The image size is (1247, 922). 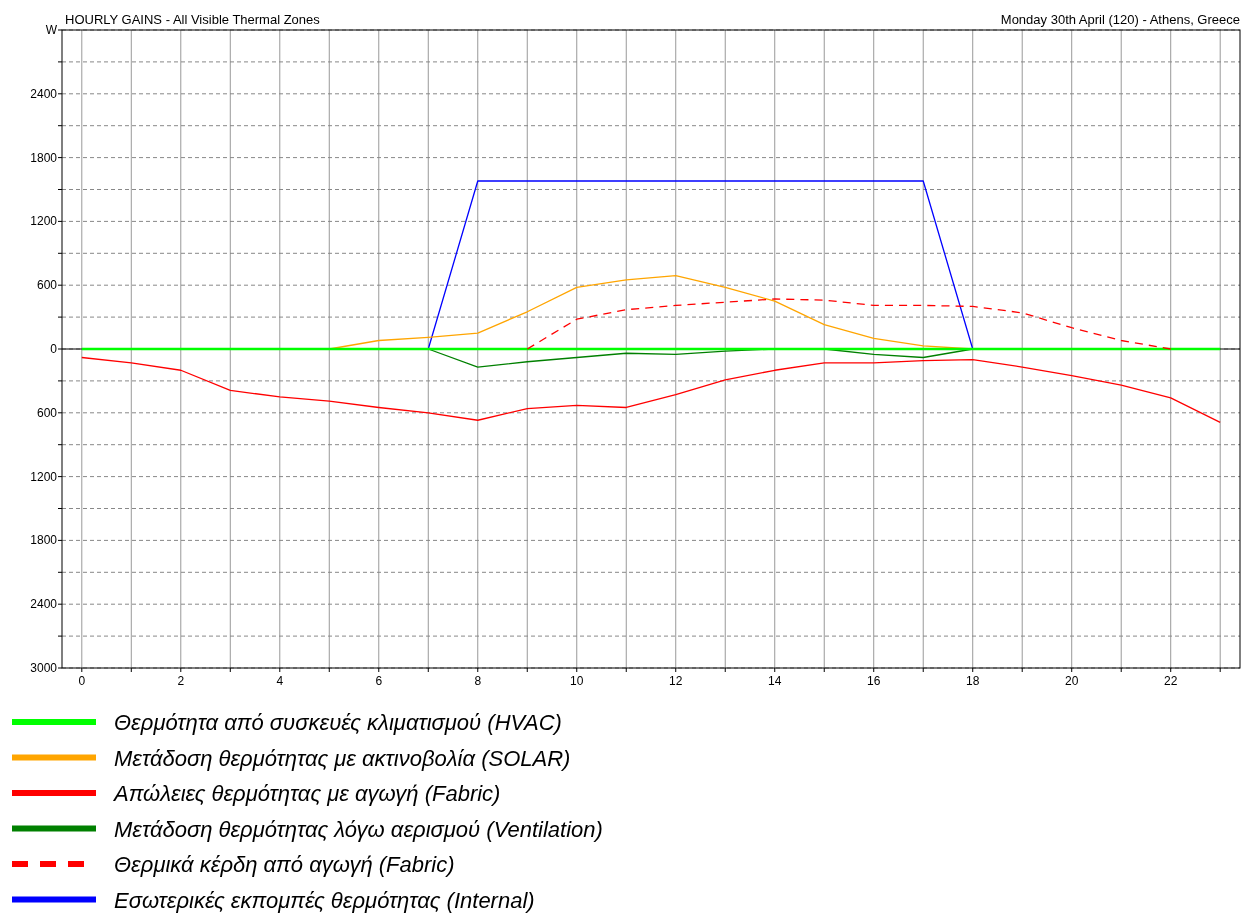 What do you see at coordinates (82, 681) in the screenshot?
I see `x-tick-label: 0` at bounding box center [82, 681].